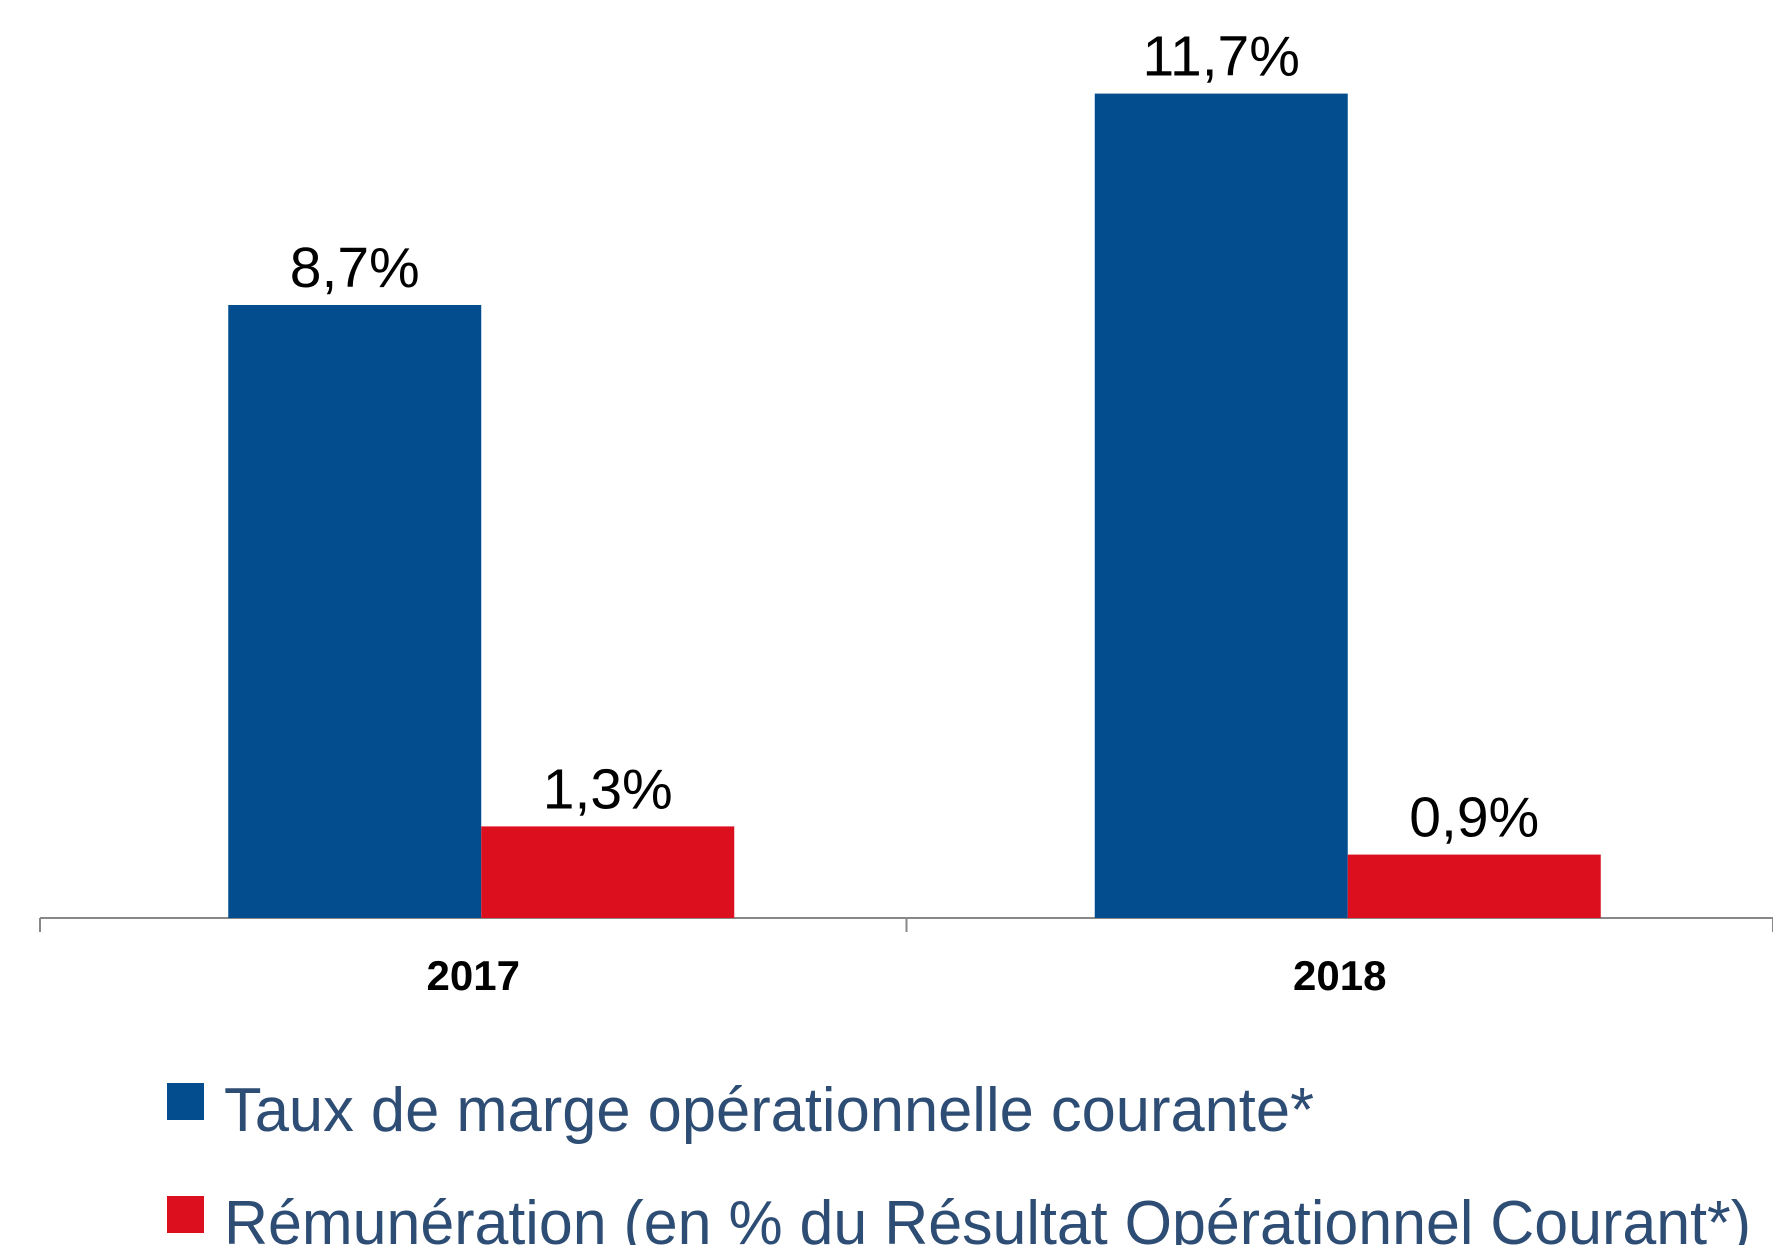 Image resolution: width=1773 pixels, height=1245 pixels. I want to click on legend-label: Taux de marge opérationnelle courante*, so click(769, 1110).